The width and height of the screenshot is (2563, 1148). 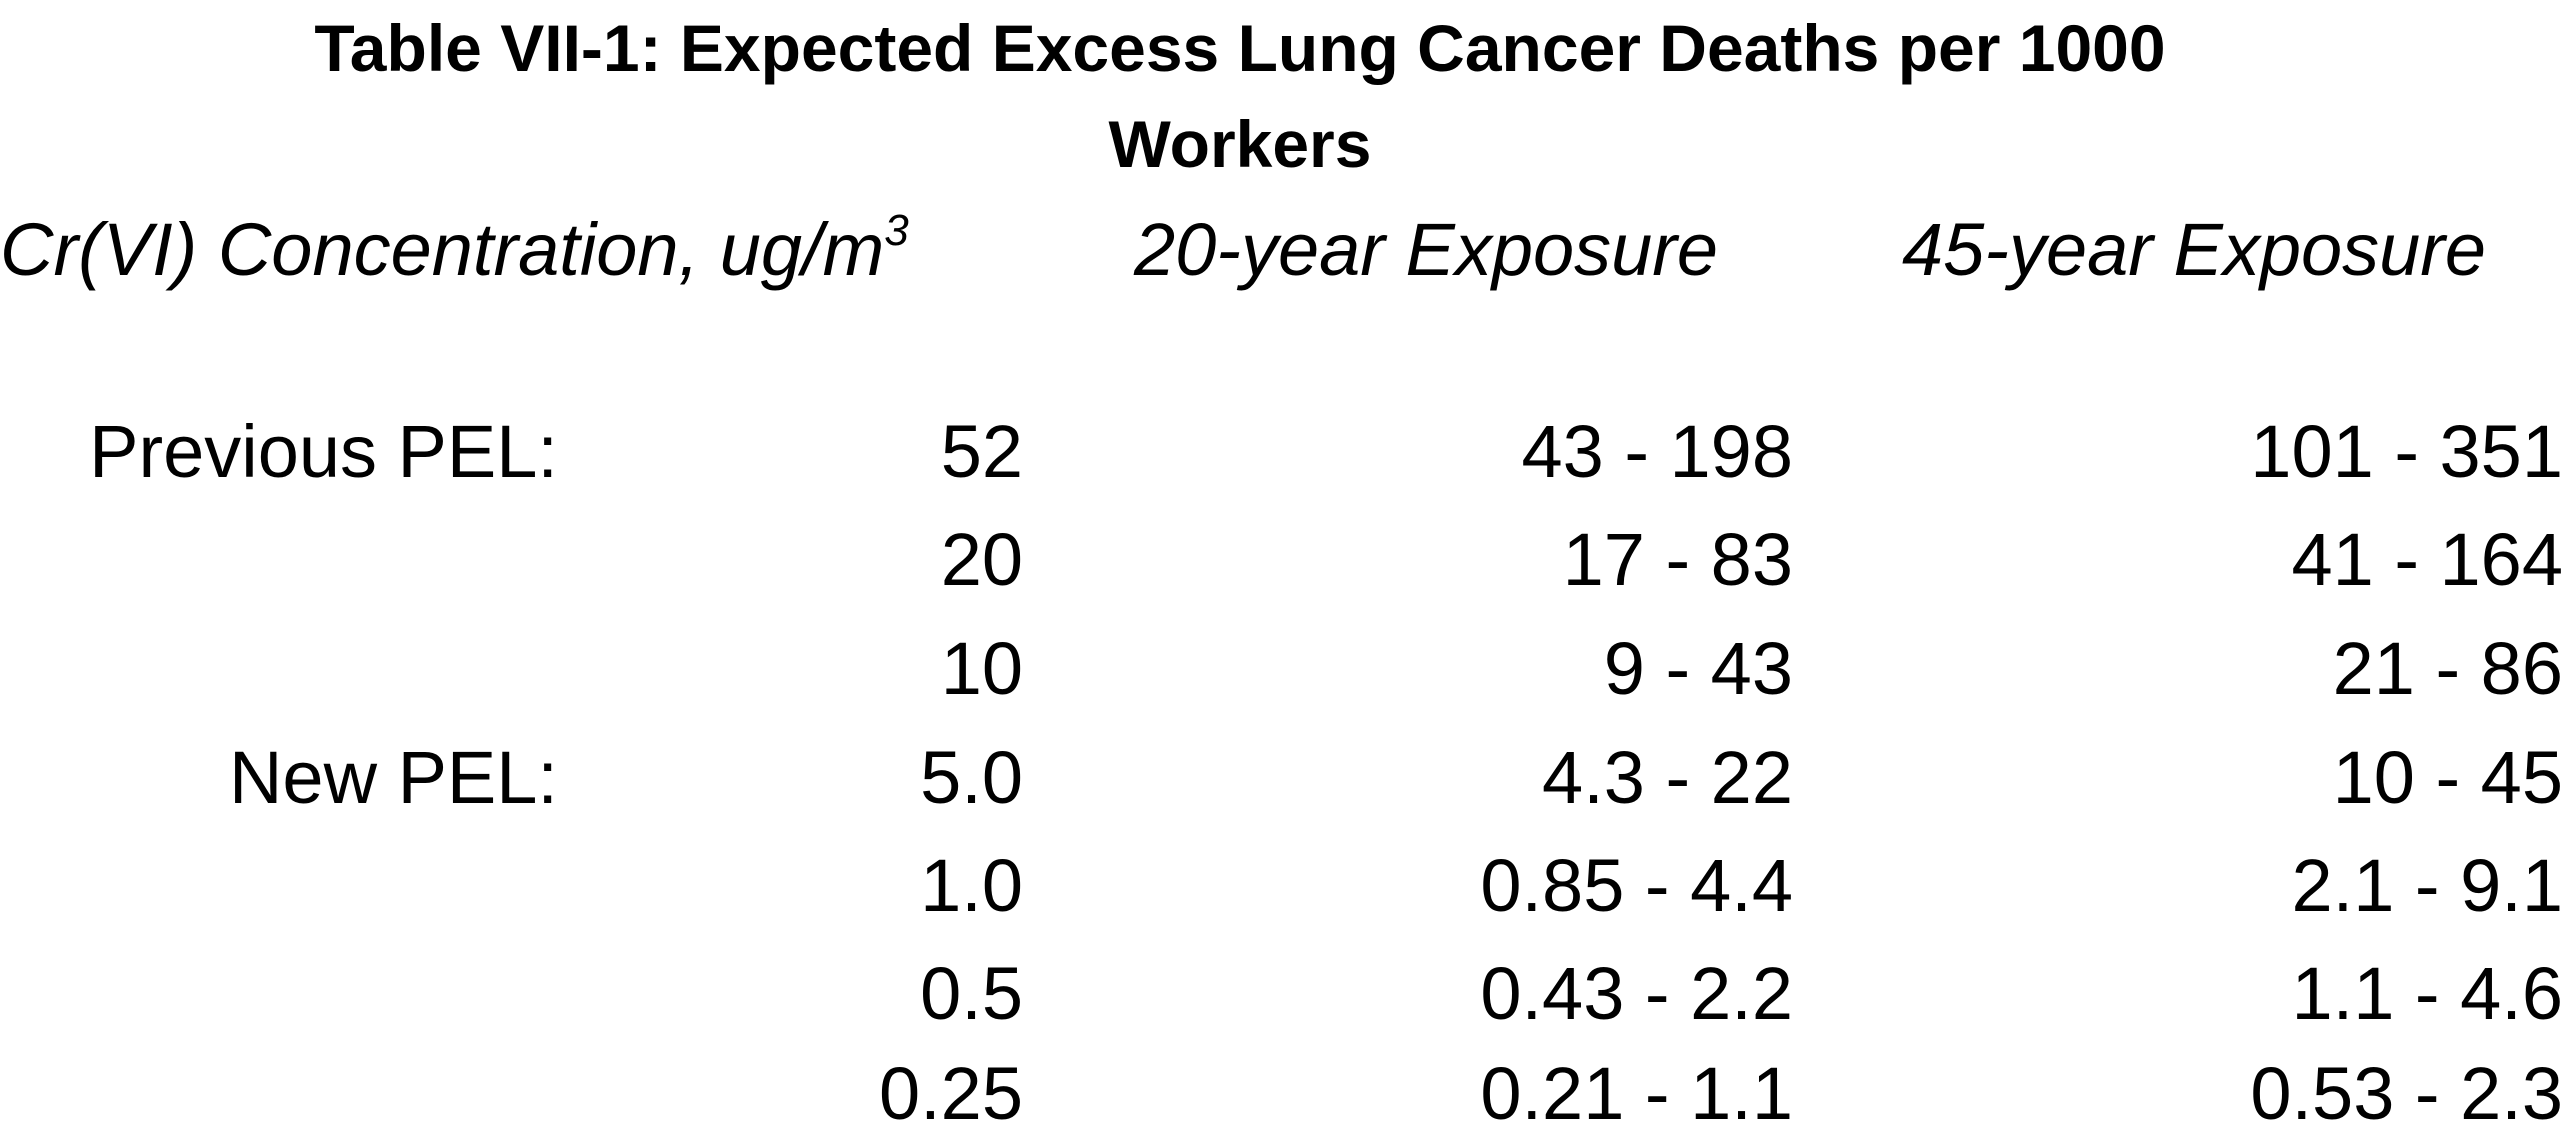 I want to click on row-exposure-20: 43 - 198, so click(x=1657, y=451).